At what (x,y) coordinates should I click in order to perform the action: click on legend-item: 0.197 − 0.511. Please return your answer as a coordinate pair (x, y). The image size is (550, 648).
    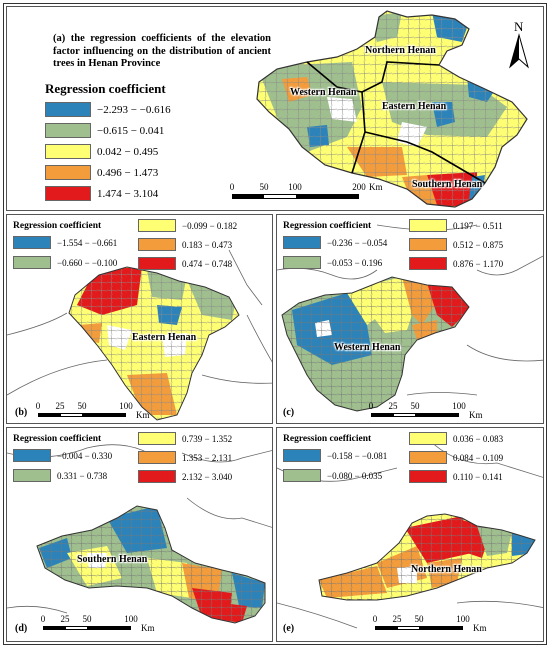
    Looking at the image, I should click on (456, 225).